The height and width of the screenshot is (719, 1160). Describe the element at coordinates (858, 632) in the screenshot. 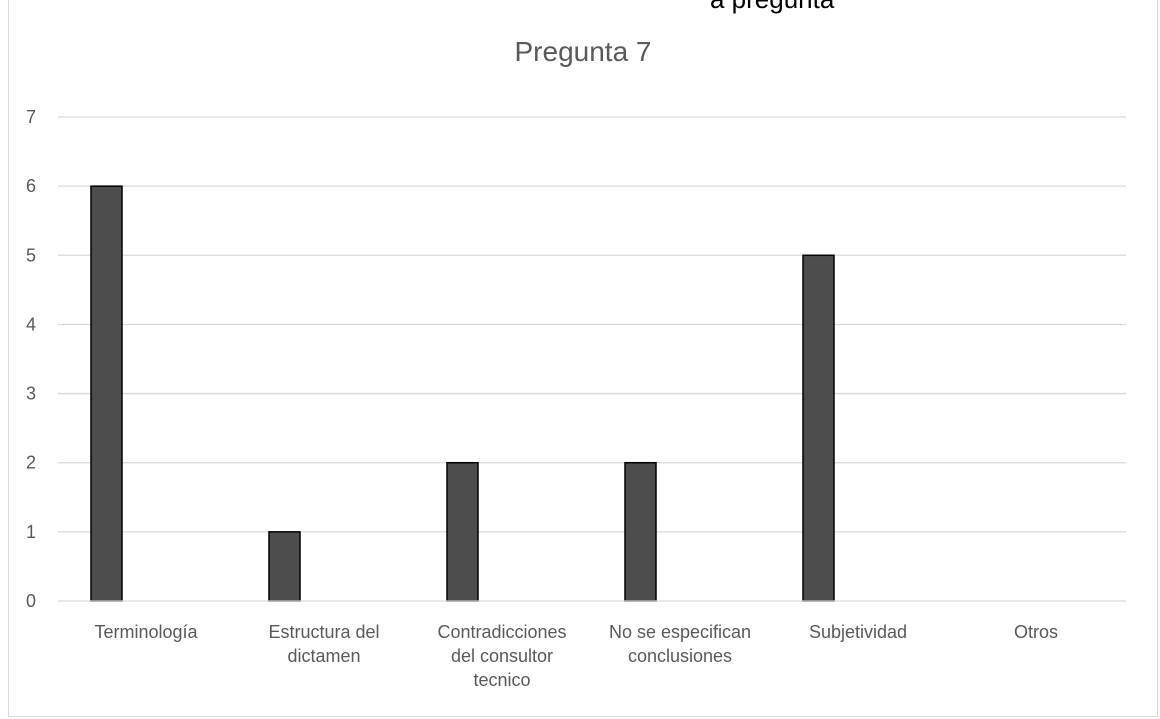

I see `x-tick-label: Subjetividad` at that location.